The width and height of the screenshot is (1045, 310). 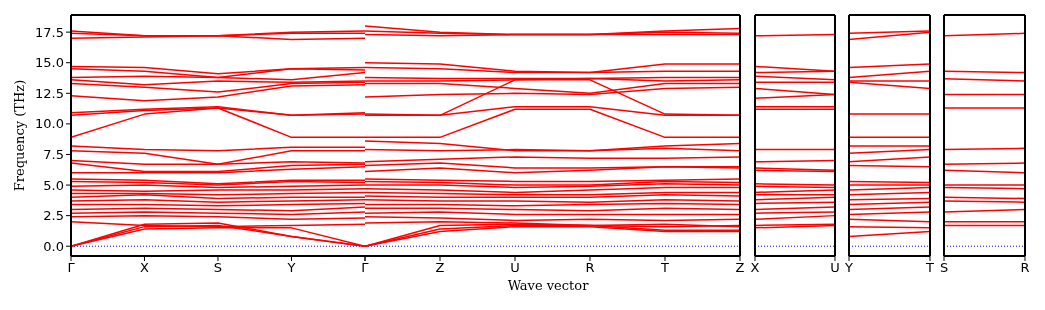 What do you see at coordinates (548, 285) in the screenshot?
I see `x-axis-title: Wave vector` at bounding box center [548, 285].